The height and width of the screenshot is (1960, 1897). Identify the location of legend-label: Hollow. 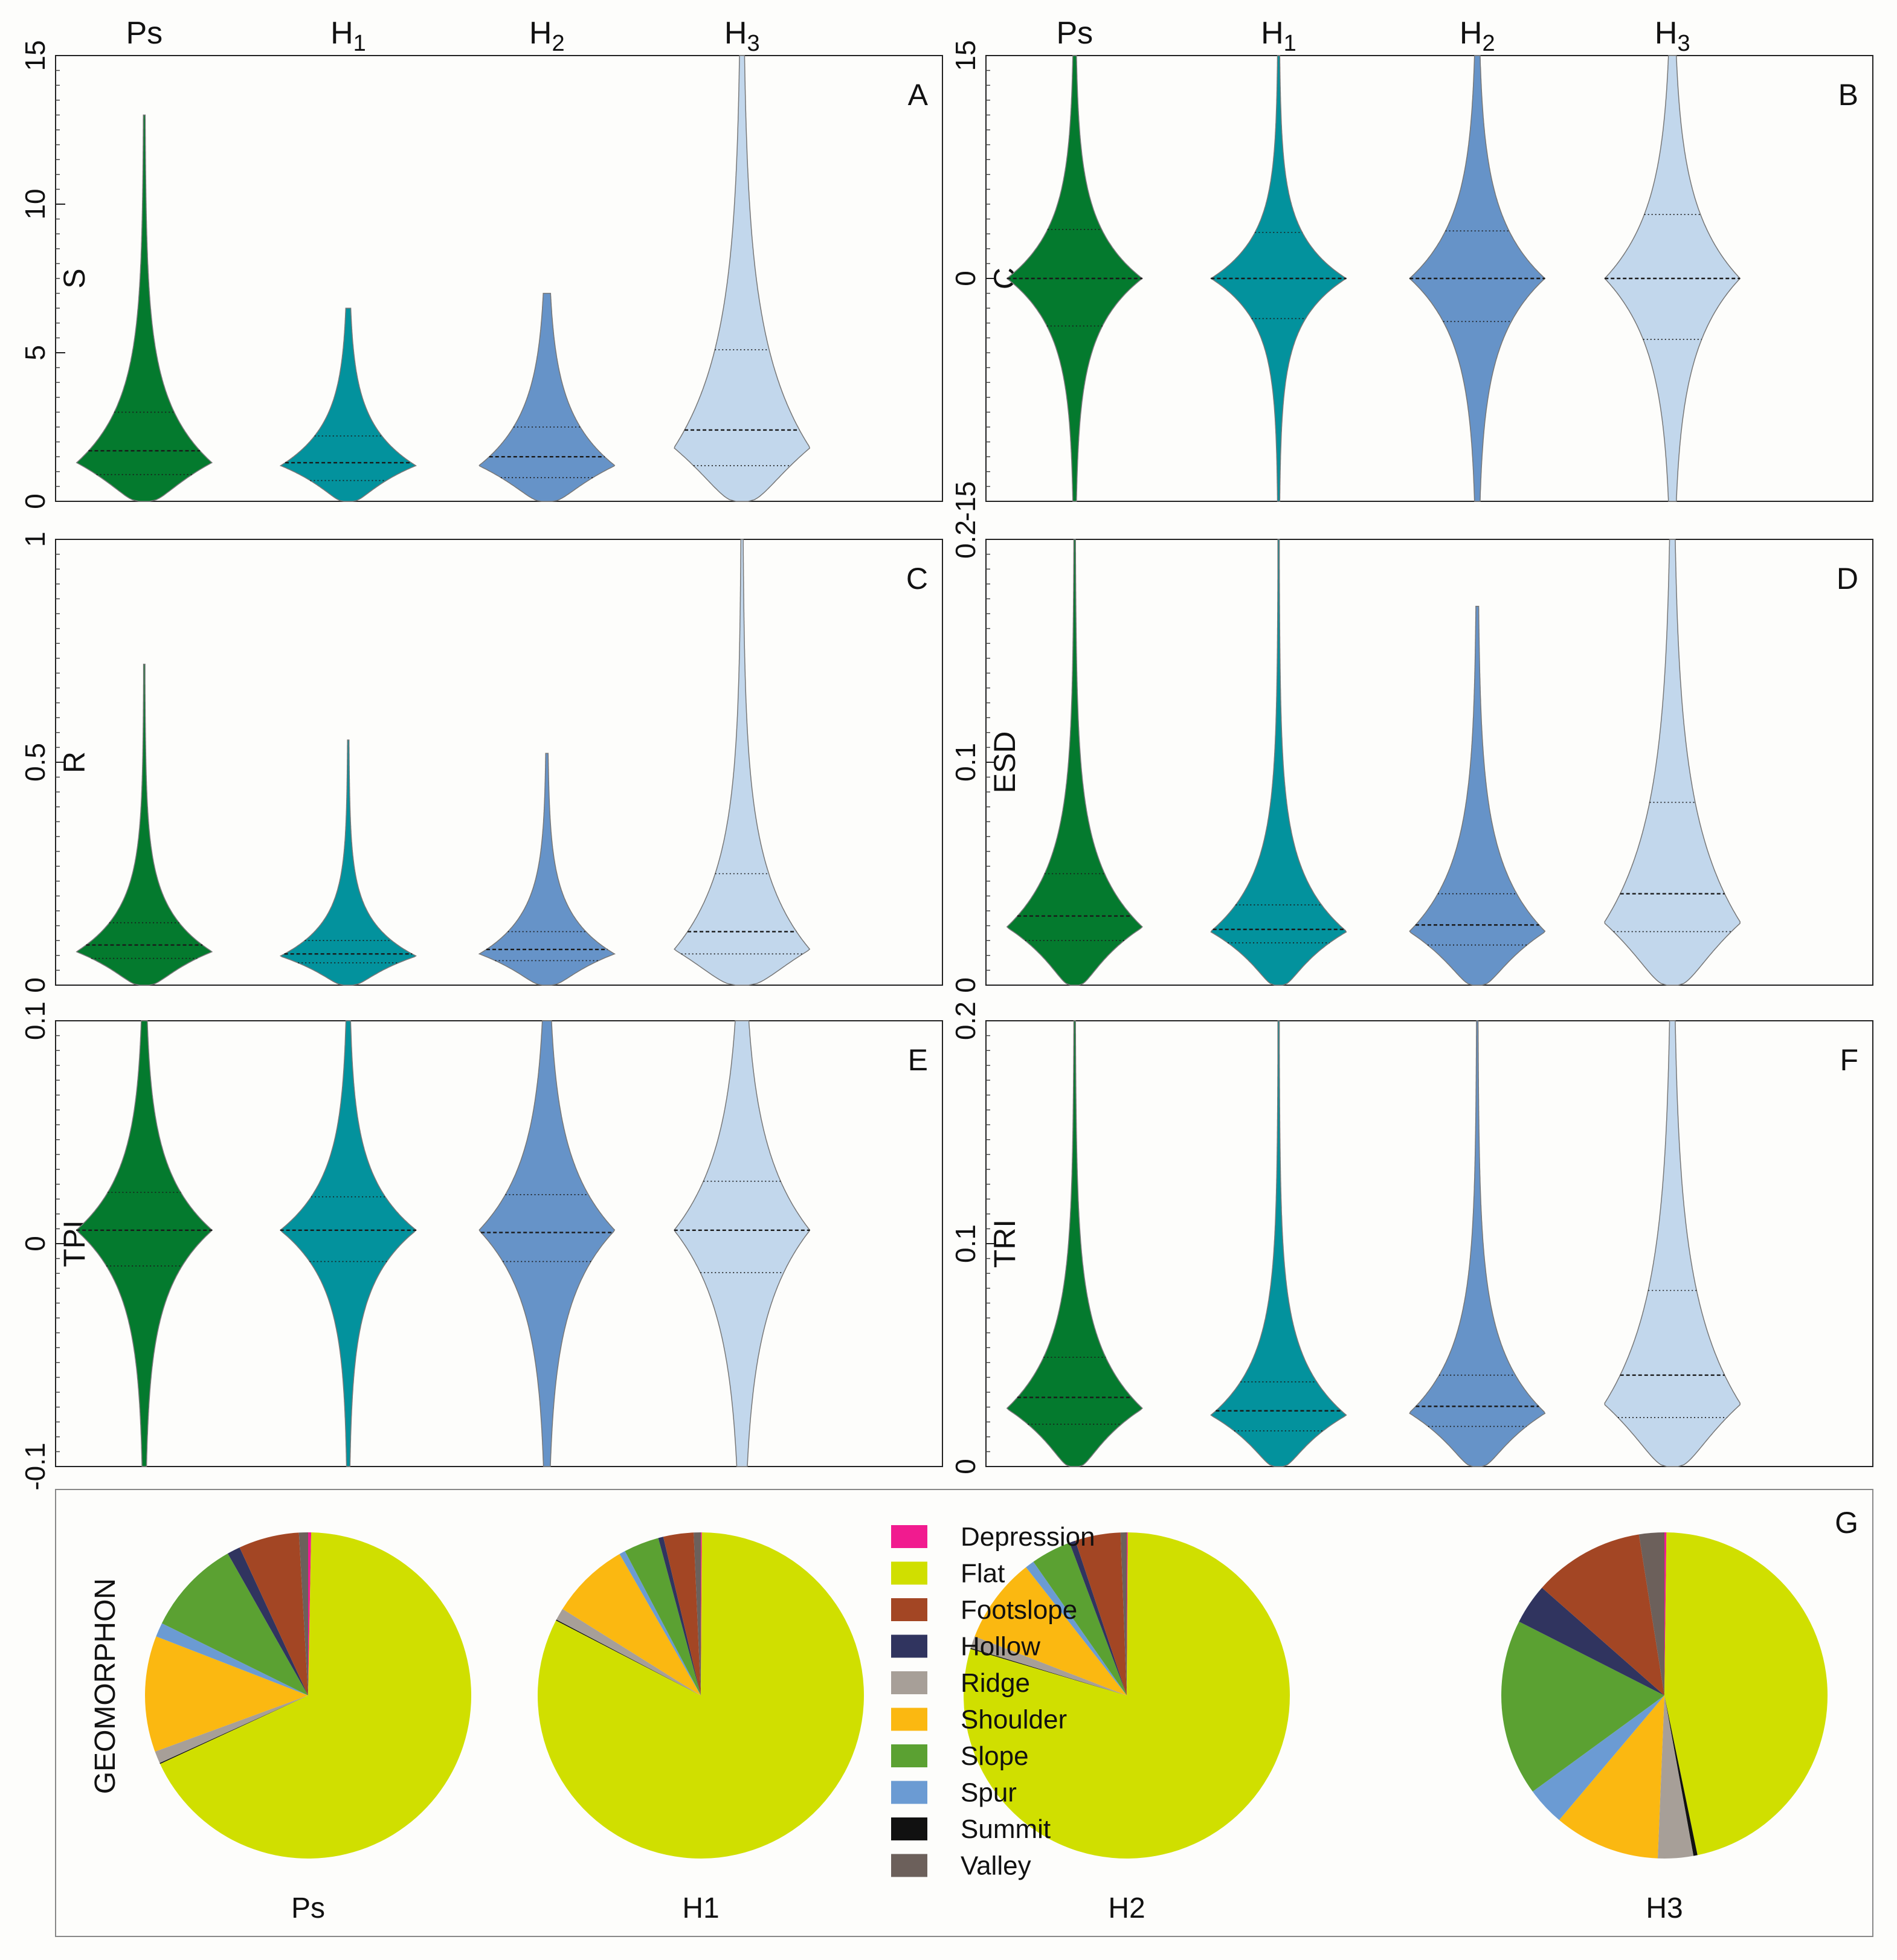
(1001, 1647).